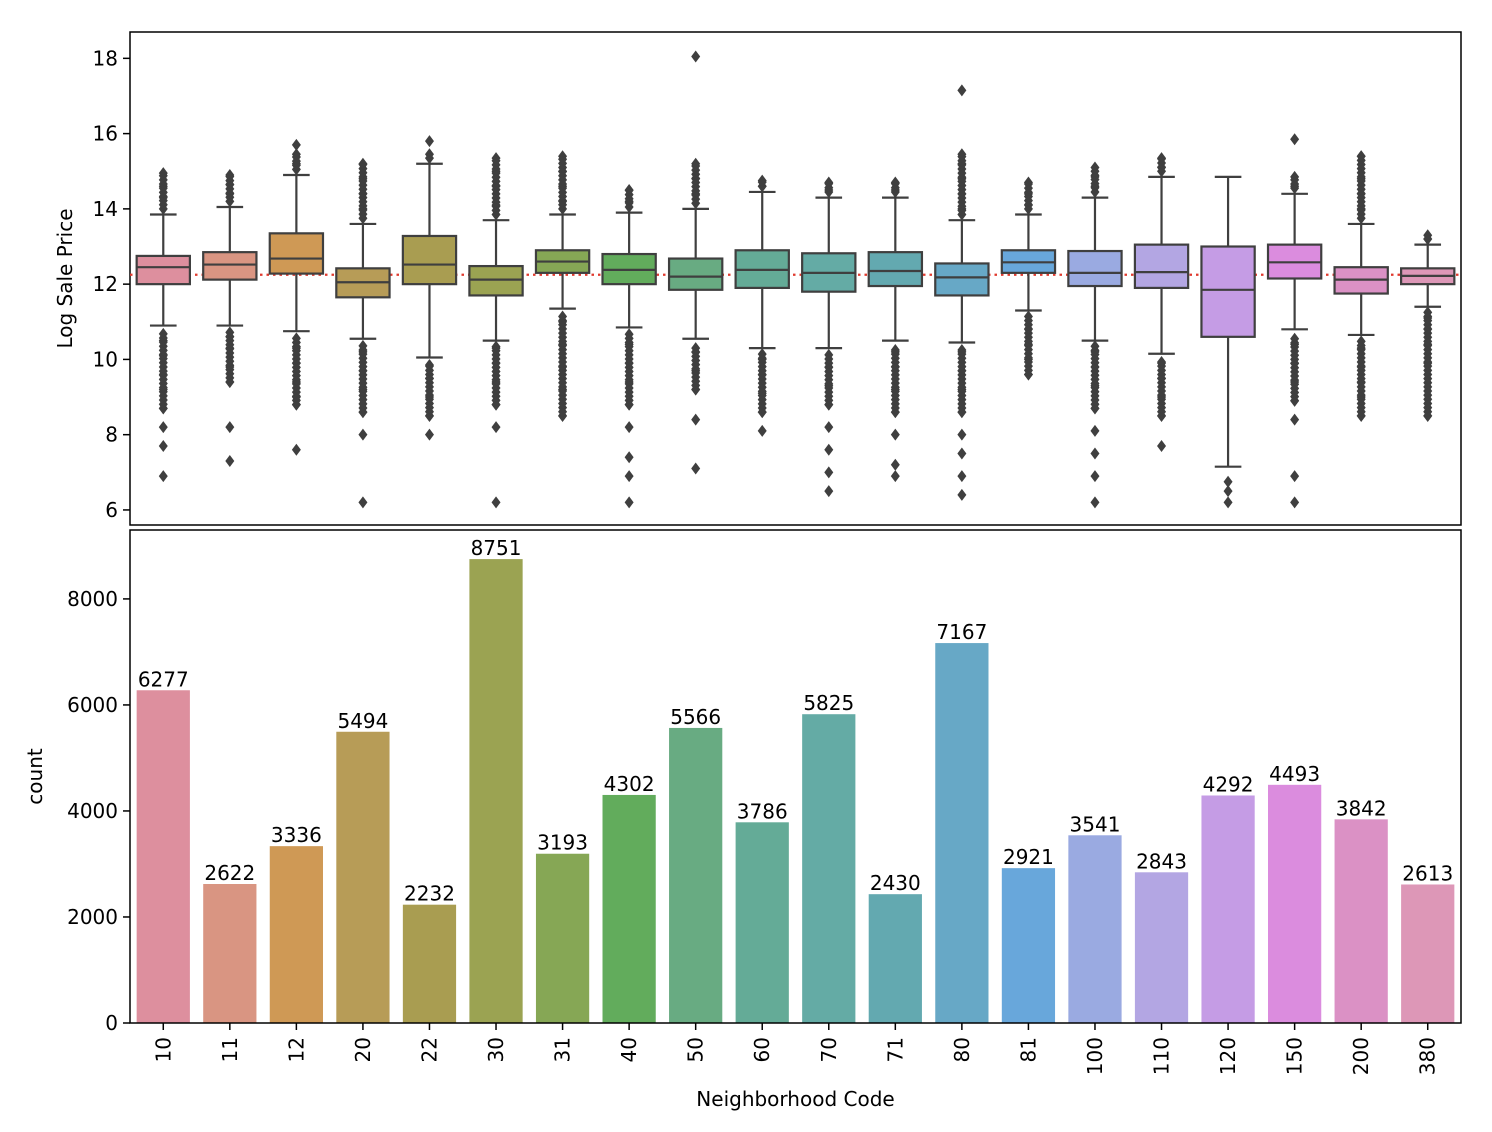 The width and height of the screenshot is (1492, 1132). I want to click on barchart-x-tick-label: 200, so click(1361, 1056).